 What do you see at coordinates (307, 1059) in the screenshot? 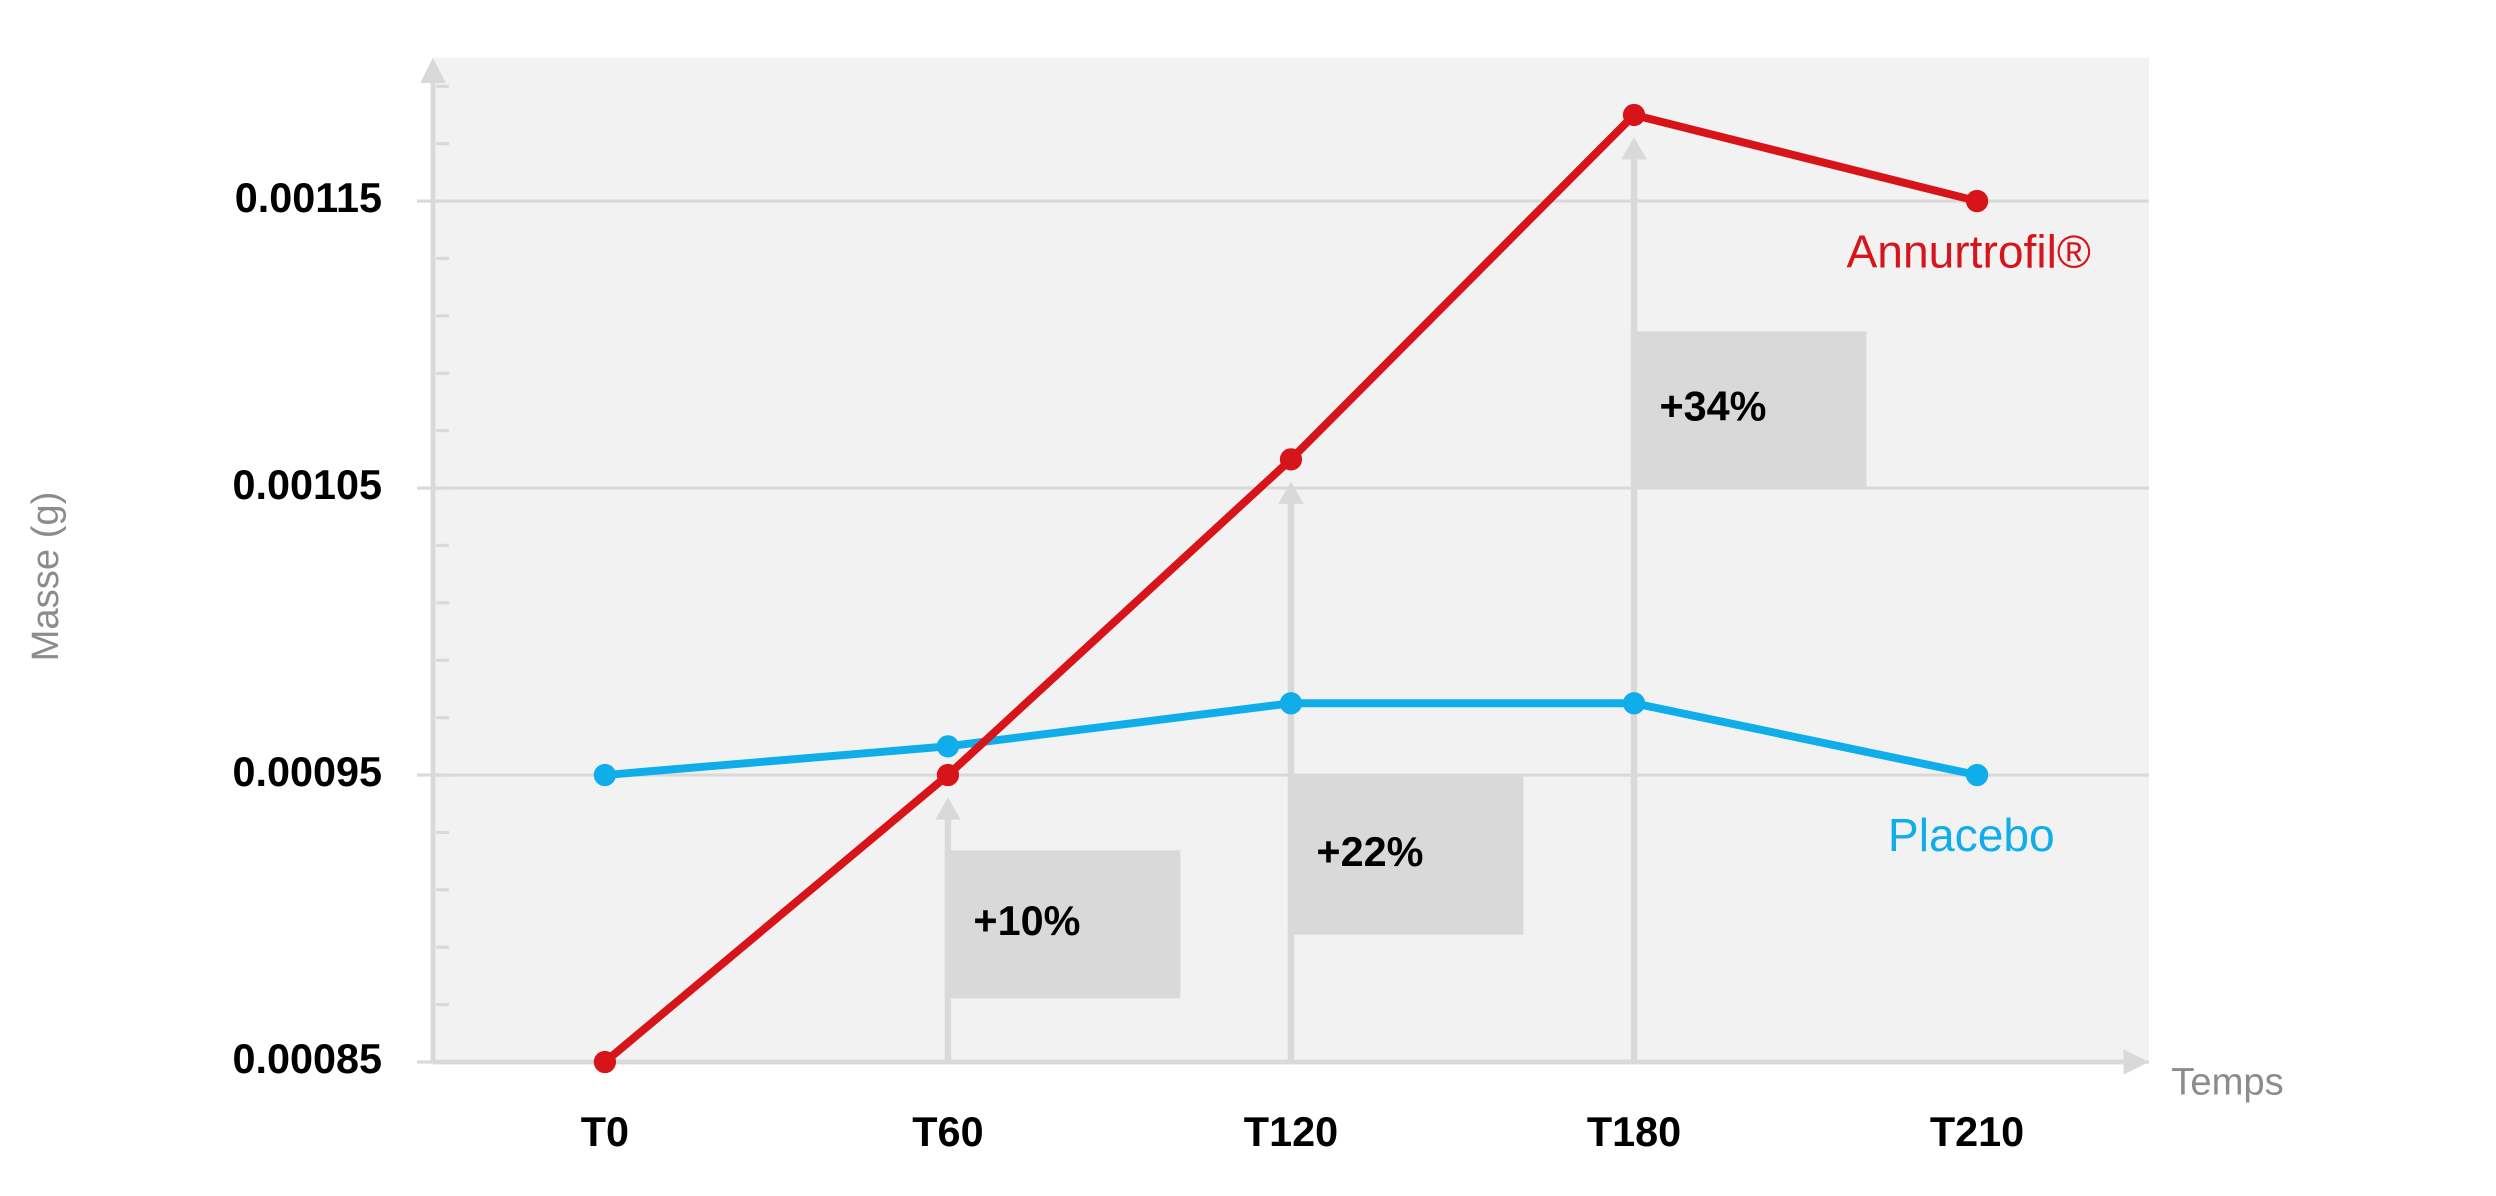
I see `y-tick-label: 0.00085` at bounding box center [307, 1059].